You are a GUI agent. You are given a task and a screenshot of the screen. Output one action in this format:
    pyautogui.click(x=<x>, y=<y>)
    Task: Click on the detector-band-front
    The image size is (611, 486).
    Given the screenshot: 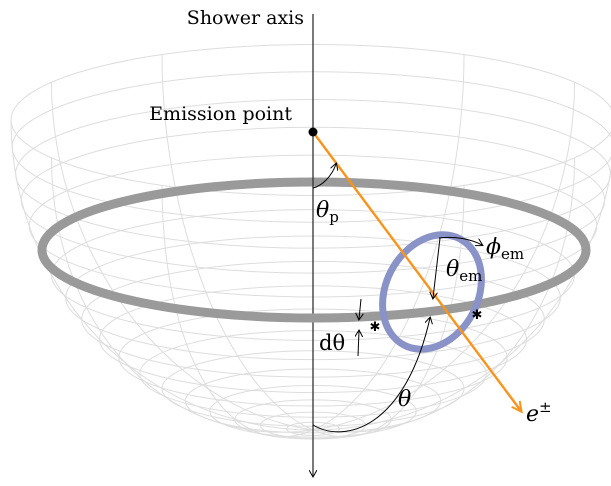 What is the action you would take?
    pyautogui.click(x=314, y=286)
    